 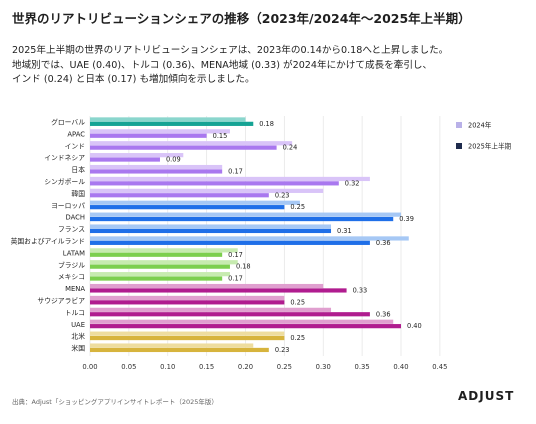 What do you see at coordinates (89, 367) in the screenshot?
I see `x-tick-label: 0.00` at bounding box center [89, 367].